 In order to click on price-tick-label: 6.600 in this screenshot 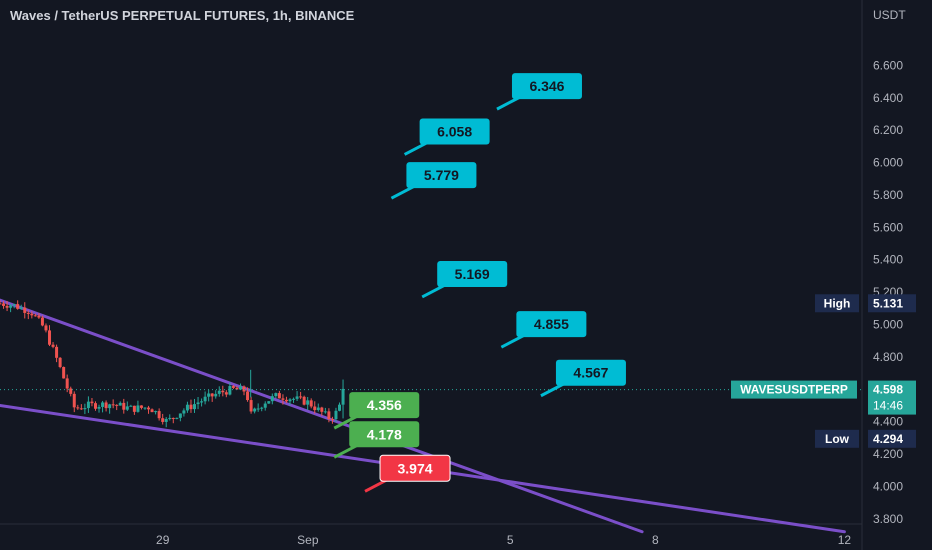, I will do `click(888, 65)`.